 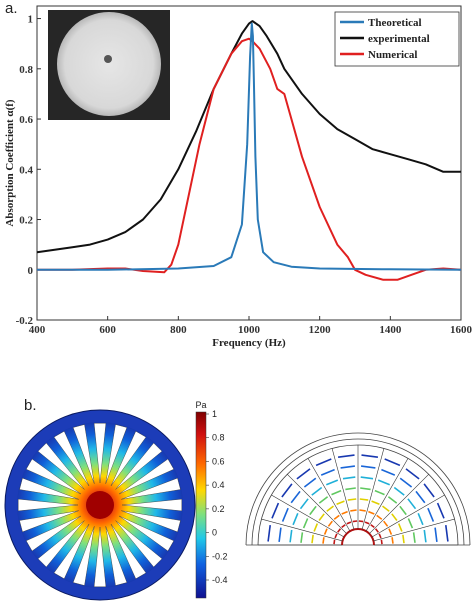 What do you see at coordinates (26, 170) in the screenshot?
I see `y-tick-label: 0.4` at bounding box center [26, 170].